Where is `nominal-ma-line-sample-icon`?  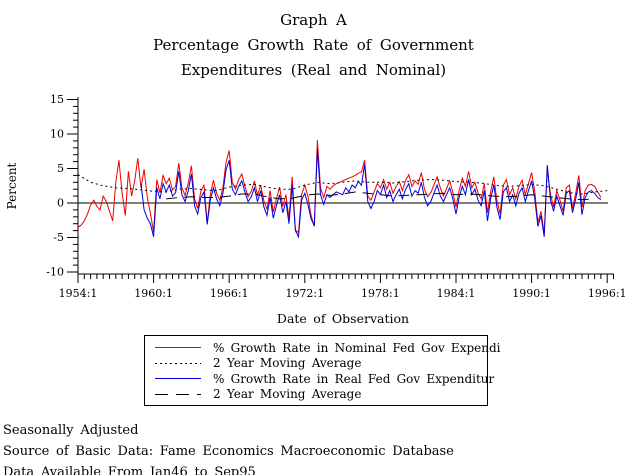
nominal-ma-line-sample-icon is located at coordinates (178, 363).